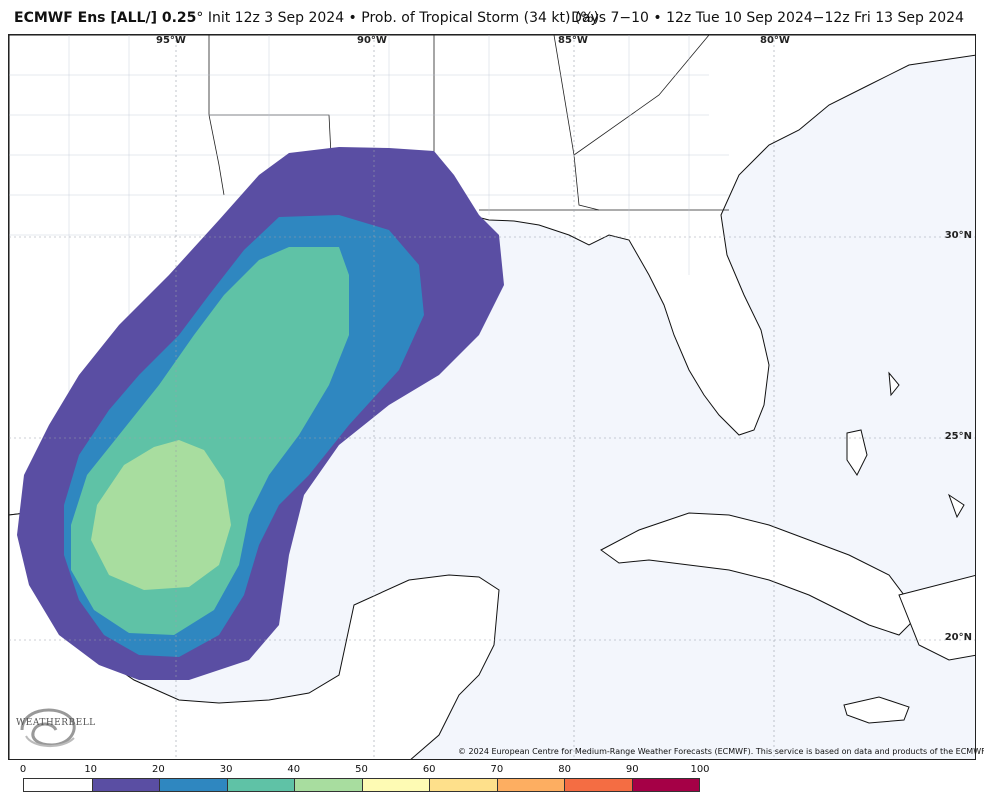 This screenshot has height=808, width=984. I want to click on lat-label-30n: 30°N, so click(958, 235).